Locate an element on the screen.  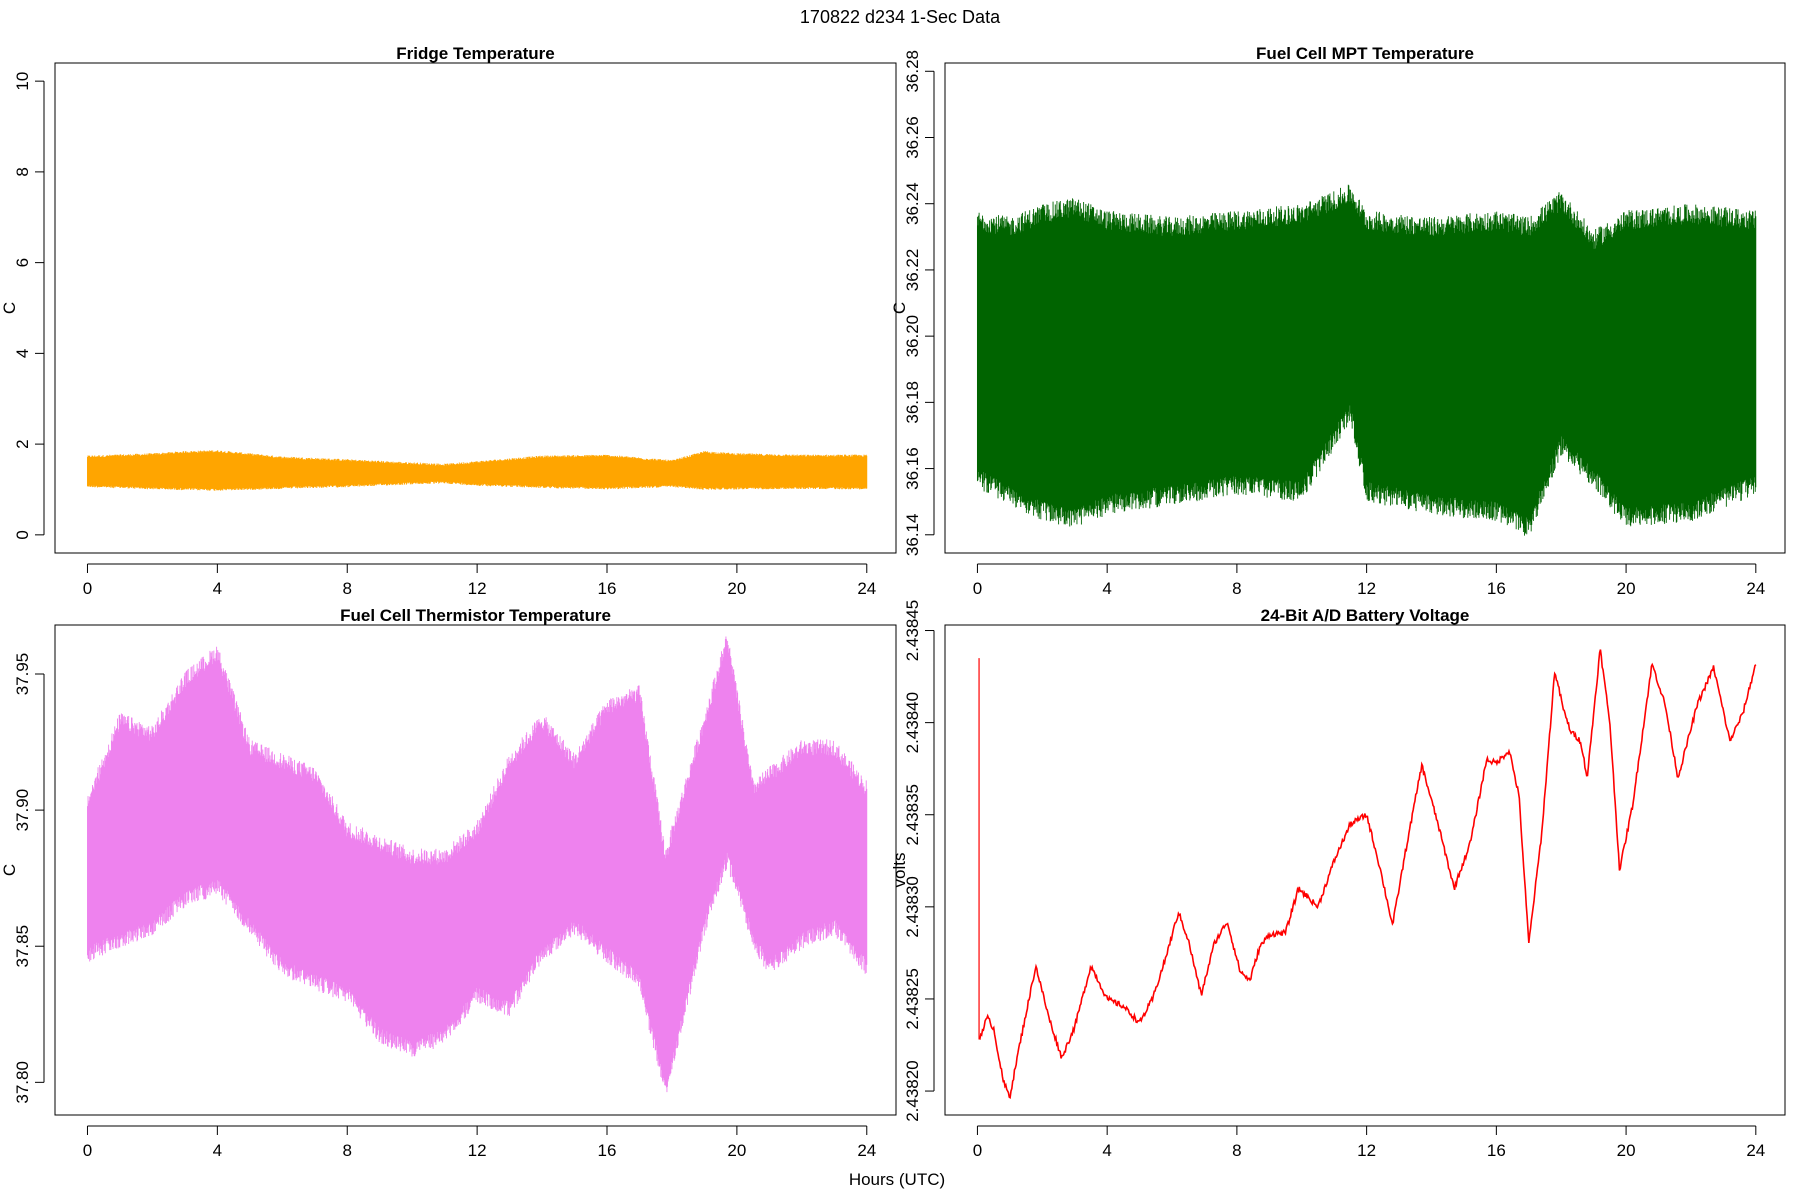
y-tick-label: 37.90 is located at coordinates (22, 810).